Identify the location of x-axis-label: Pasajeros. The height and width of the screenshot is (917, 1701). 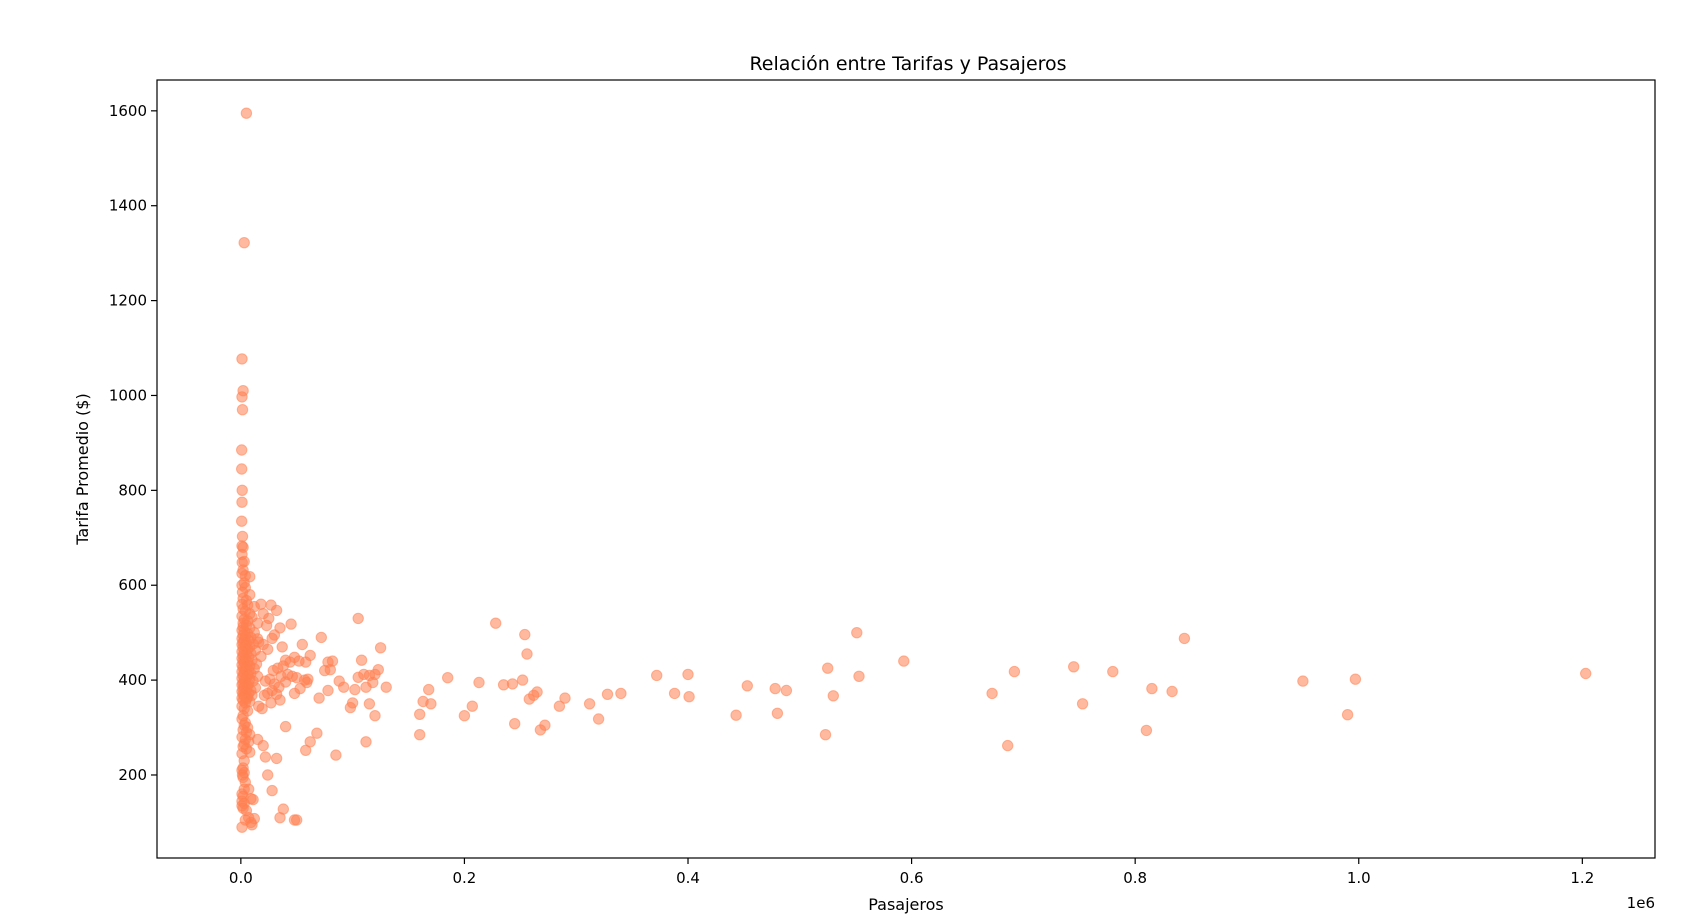
(906, 904).